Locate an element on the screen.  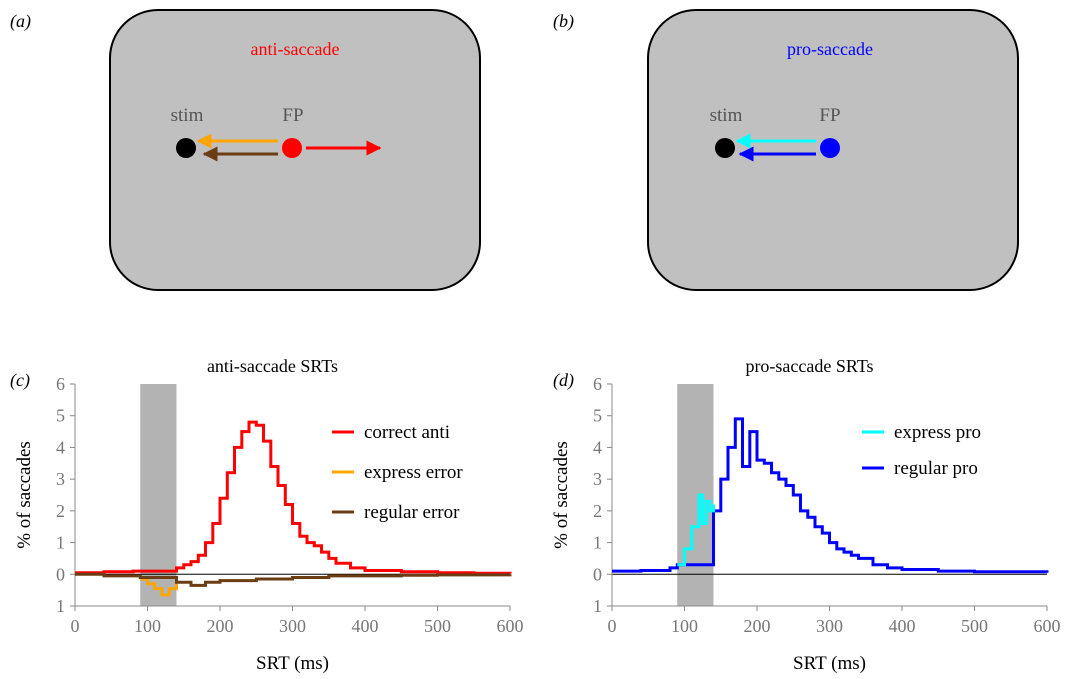
panel-label-c: (c) is located at coordinates (20, 380).